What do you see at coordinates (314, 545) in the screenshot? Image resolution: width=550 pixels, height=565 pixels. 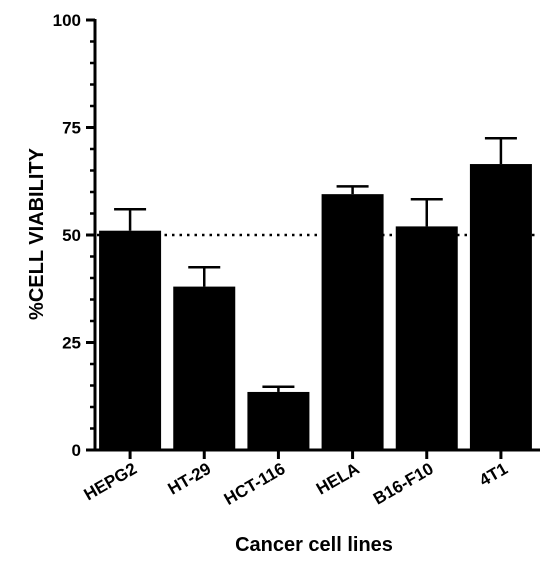 I see `x-axis-title: Cancer cell lines` at bounding box center [314, 545].